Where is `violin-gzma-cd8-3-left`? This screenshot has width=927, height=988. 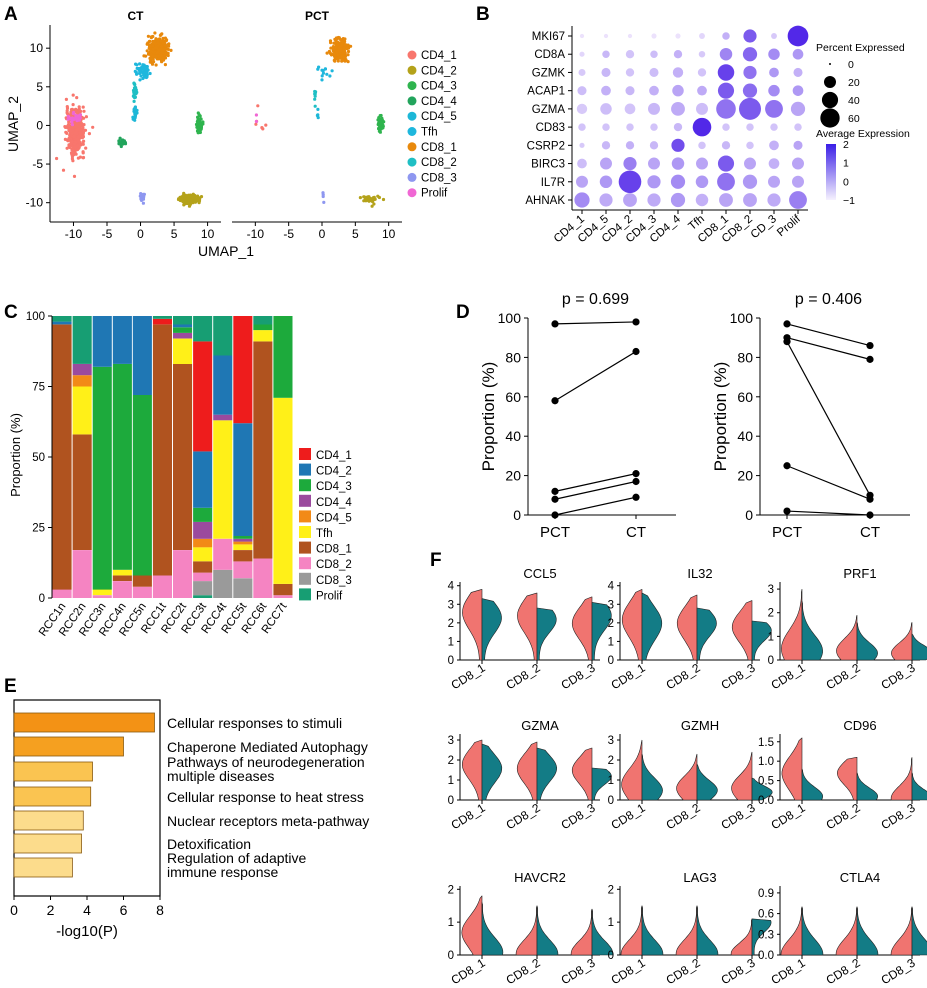 violin-gzma-cd8-3-left is located at coordinates (582, 774).